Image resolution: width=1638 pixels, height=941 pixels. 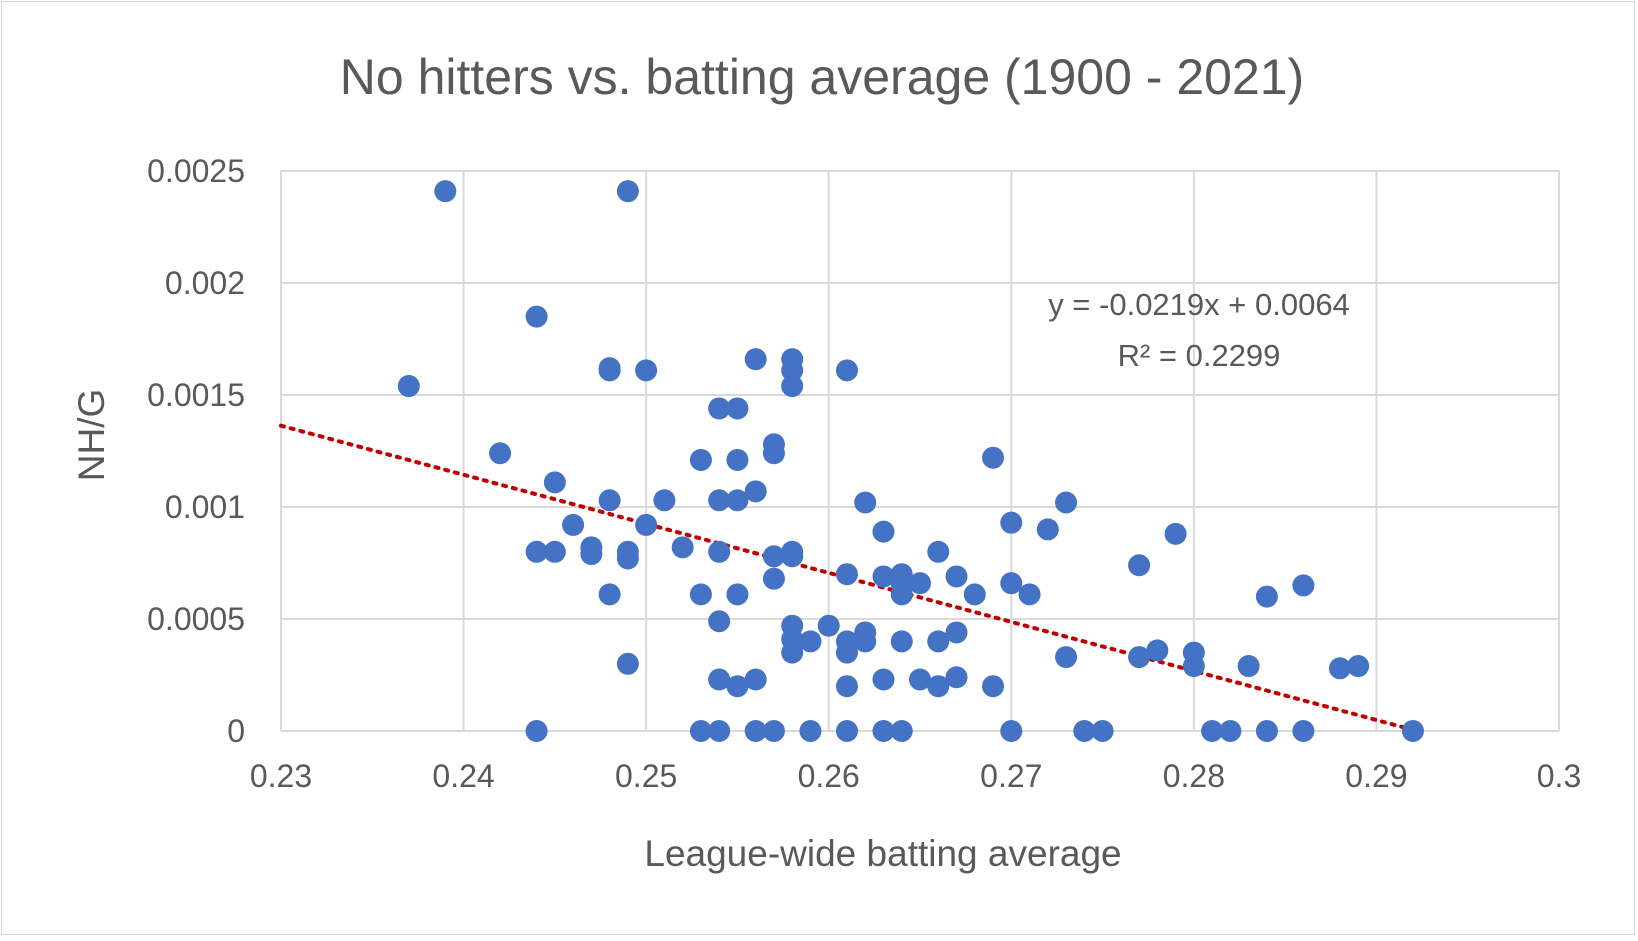 I want to click on trendline-equation: y = -0.0219x + 0.0064, so click(x=1199, y=304).